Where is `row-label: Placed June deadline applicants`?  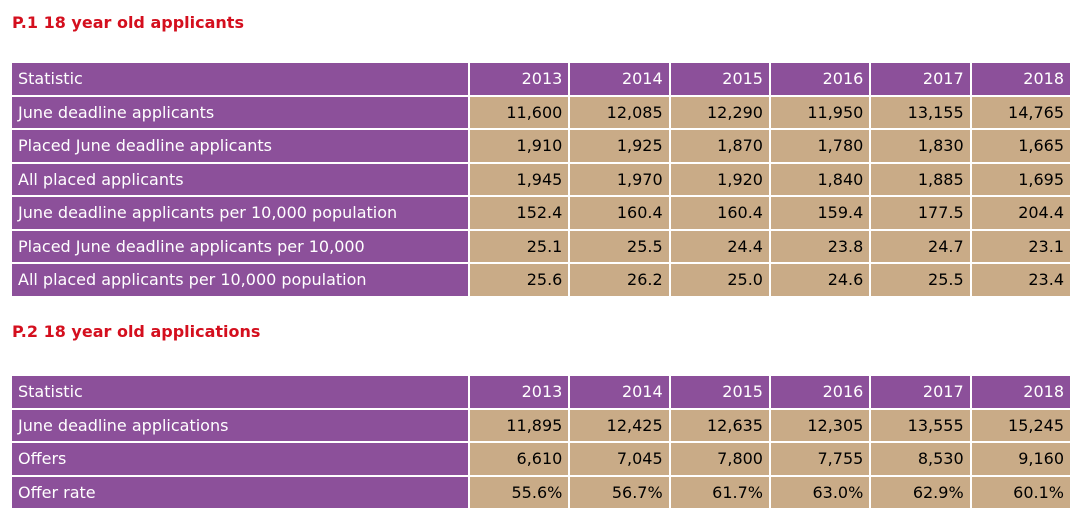 row-label: Placed June deadline applicants is located at coordinates (240, 146).